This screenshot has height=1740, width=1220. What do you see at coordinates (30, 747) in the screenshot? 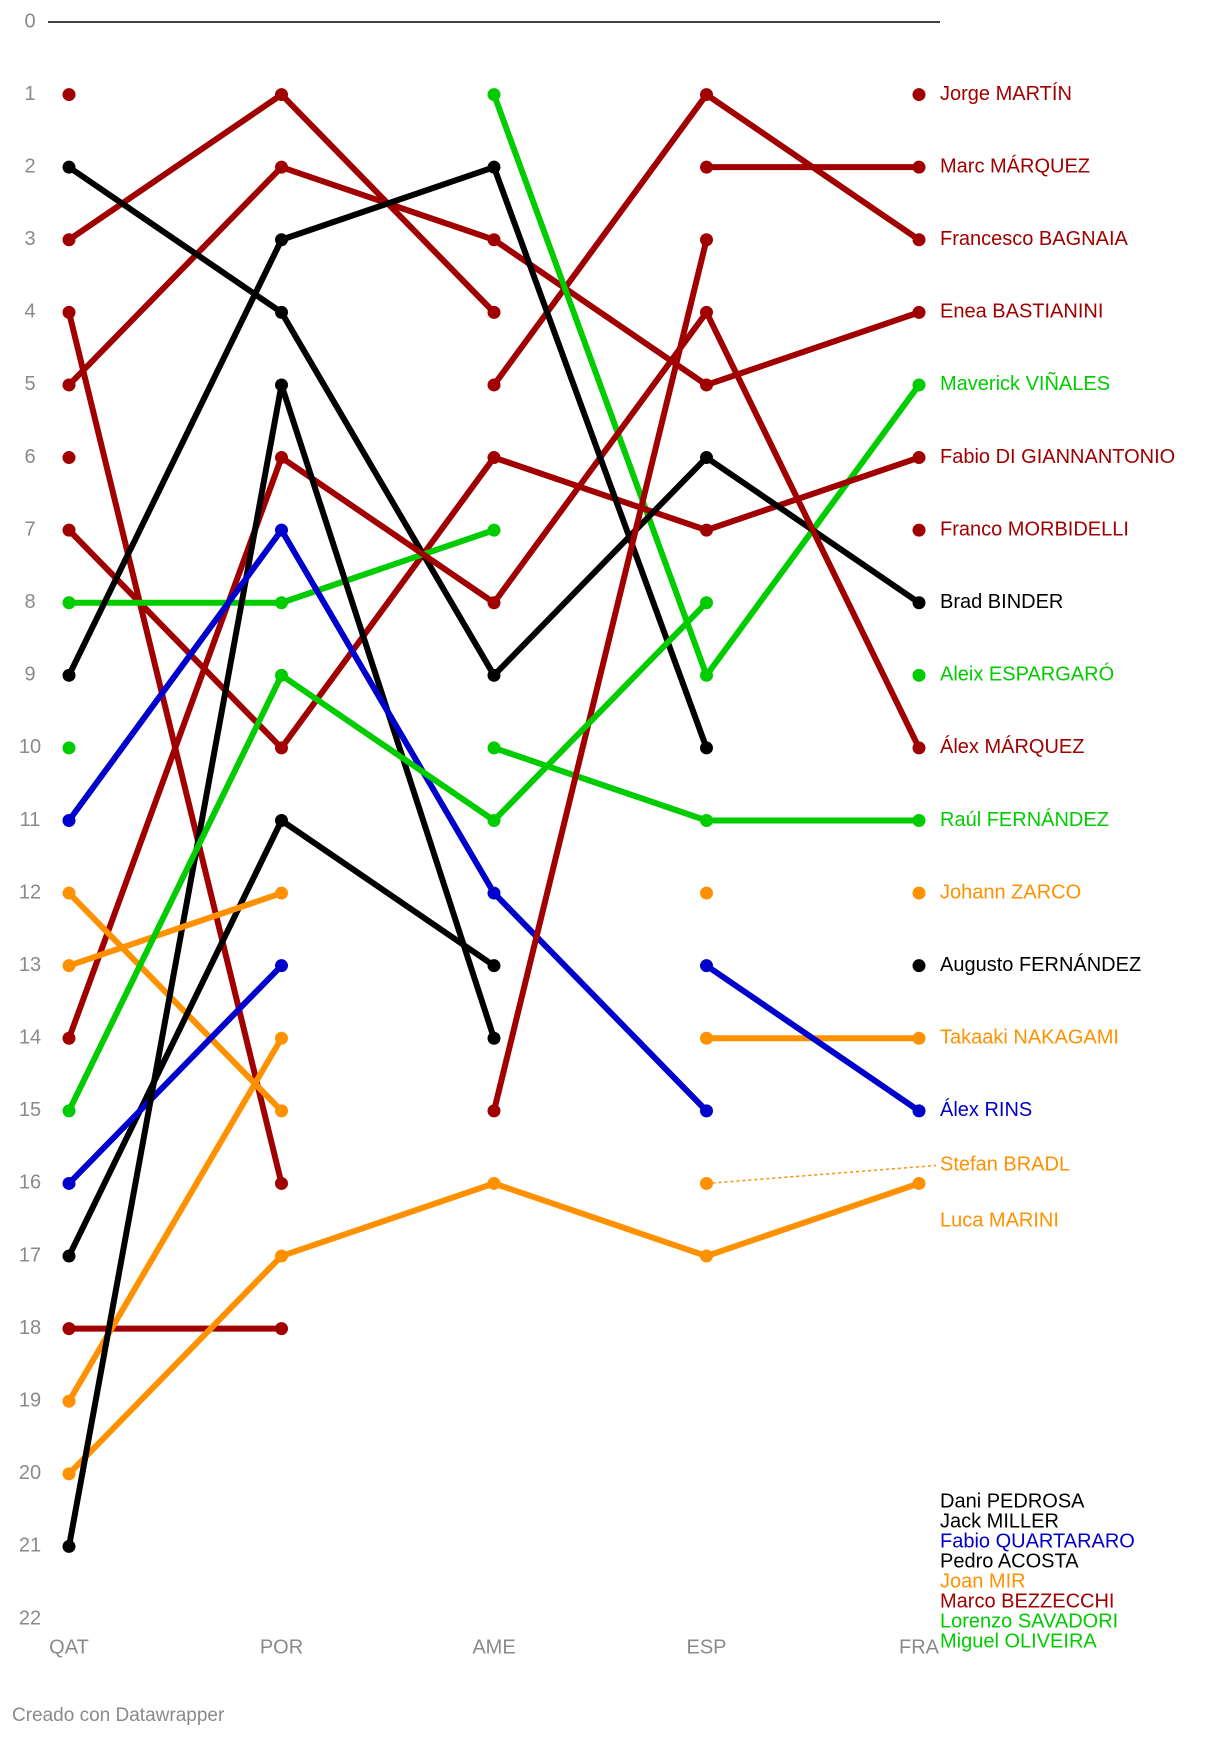
I see `y-tick-label: 10` at bounding box center [30, 747].